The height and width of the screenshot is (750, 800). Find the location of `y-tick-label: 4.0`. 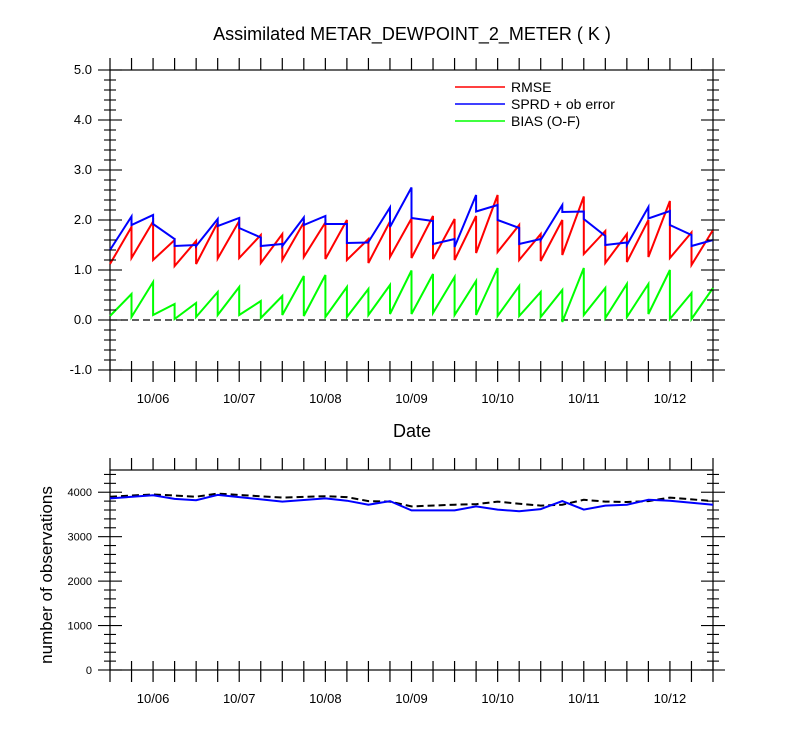

y-tick-label: 4.0 is located at coordinates (83, 119).